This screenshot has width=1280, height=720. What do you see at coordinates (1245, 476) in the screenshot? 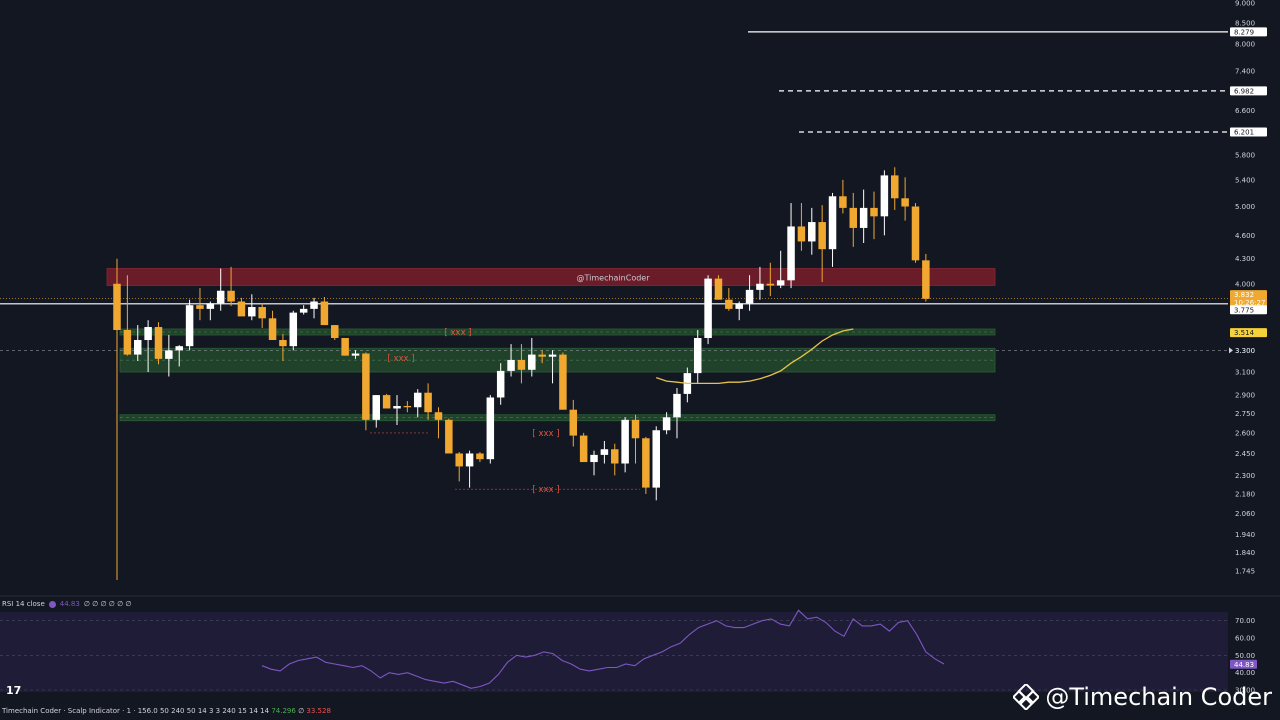
I see `price-tick-label: 2.300` at bounding box center [1245, 476].